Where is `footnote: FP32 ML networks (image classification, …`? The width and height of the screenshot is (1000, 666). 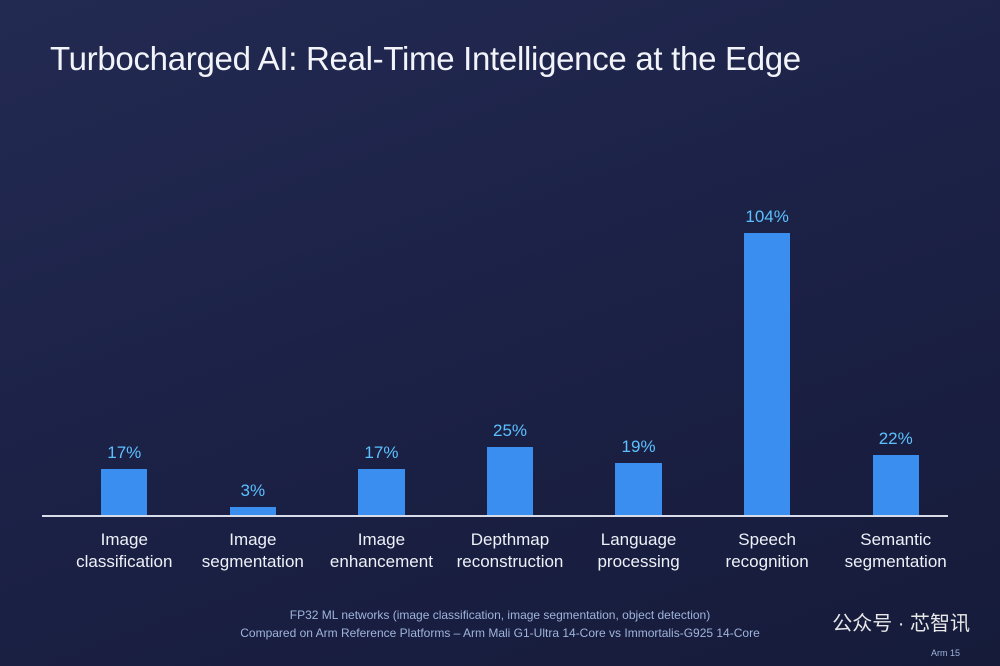
footnote: FP32 ML networks (image classification, … is located at coordinates (500, 615).